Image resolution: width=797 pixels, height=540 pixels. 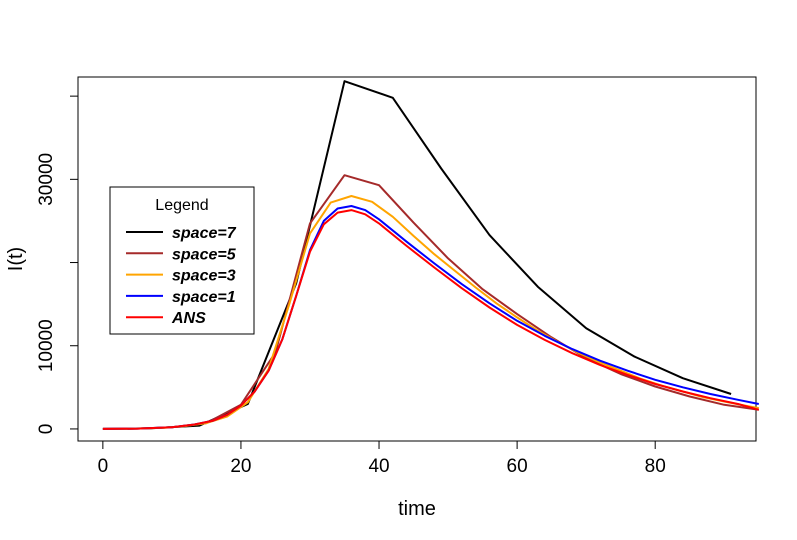 I want to click on x-axis: 0 20 40 60 80, so click(x=382, y=458).